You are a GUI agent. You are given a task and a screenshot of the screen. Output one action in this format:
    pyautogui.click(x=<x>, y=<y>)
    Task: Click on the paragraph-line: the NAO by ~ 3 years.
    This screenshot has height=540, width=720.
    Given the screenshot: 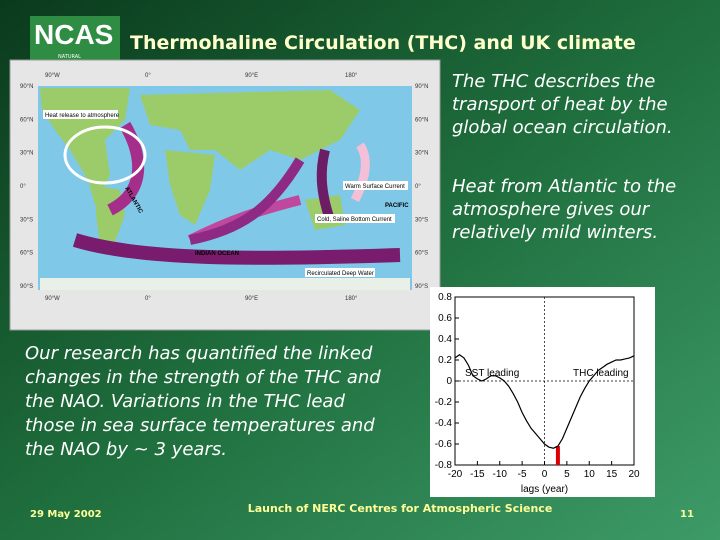 What is the action you would take?
    pyautogui.click(x=126, y=449)
    